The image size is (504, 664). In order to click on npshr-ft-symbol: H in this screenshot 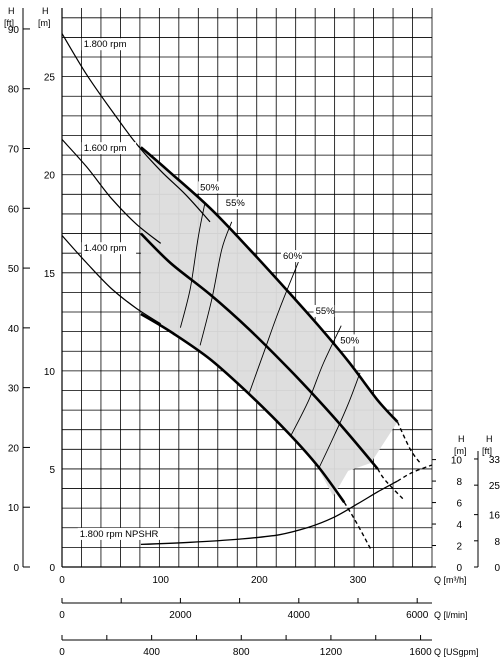, I will do `click(489, 439)`.